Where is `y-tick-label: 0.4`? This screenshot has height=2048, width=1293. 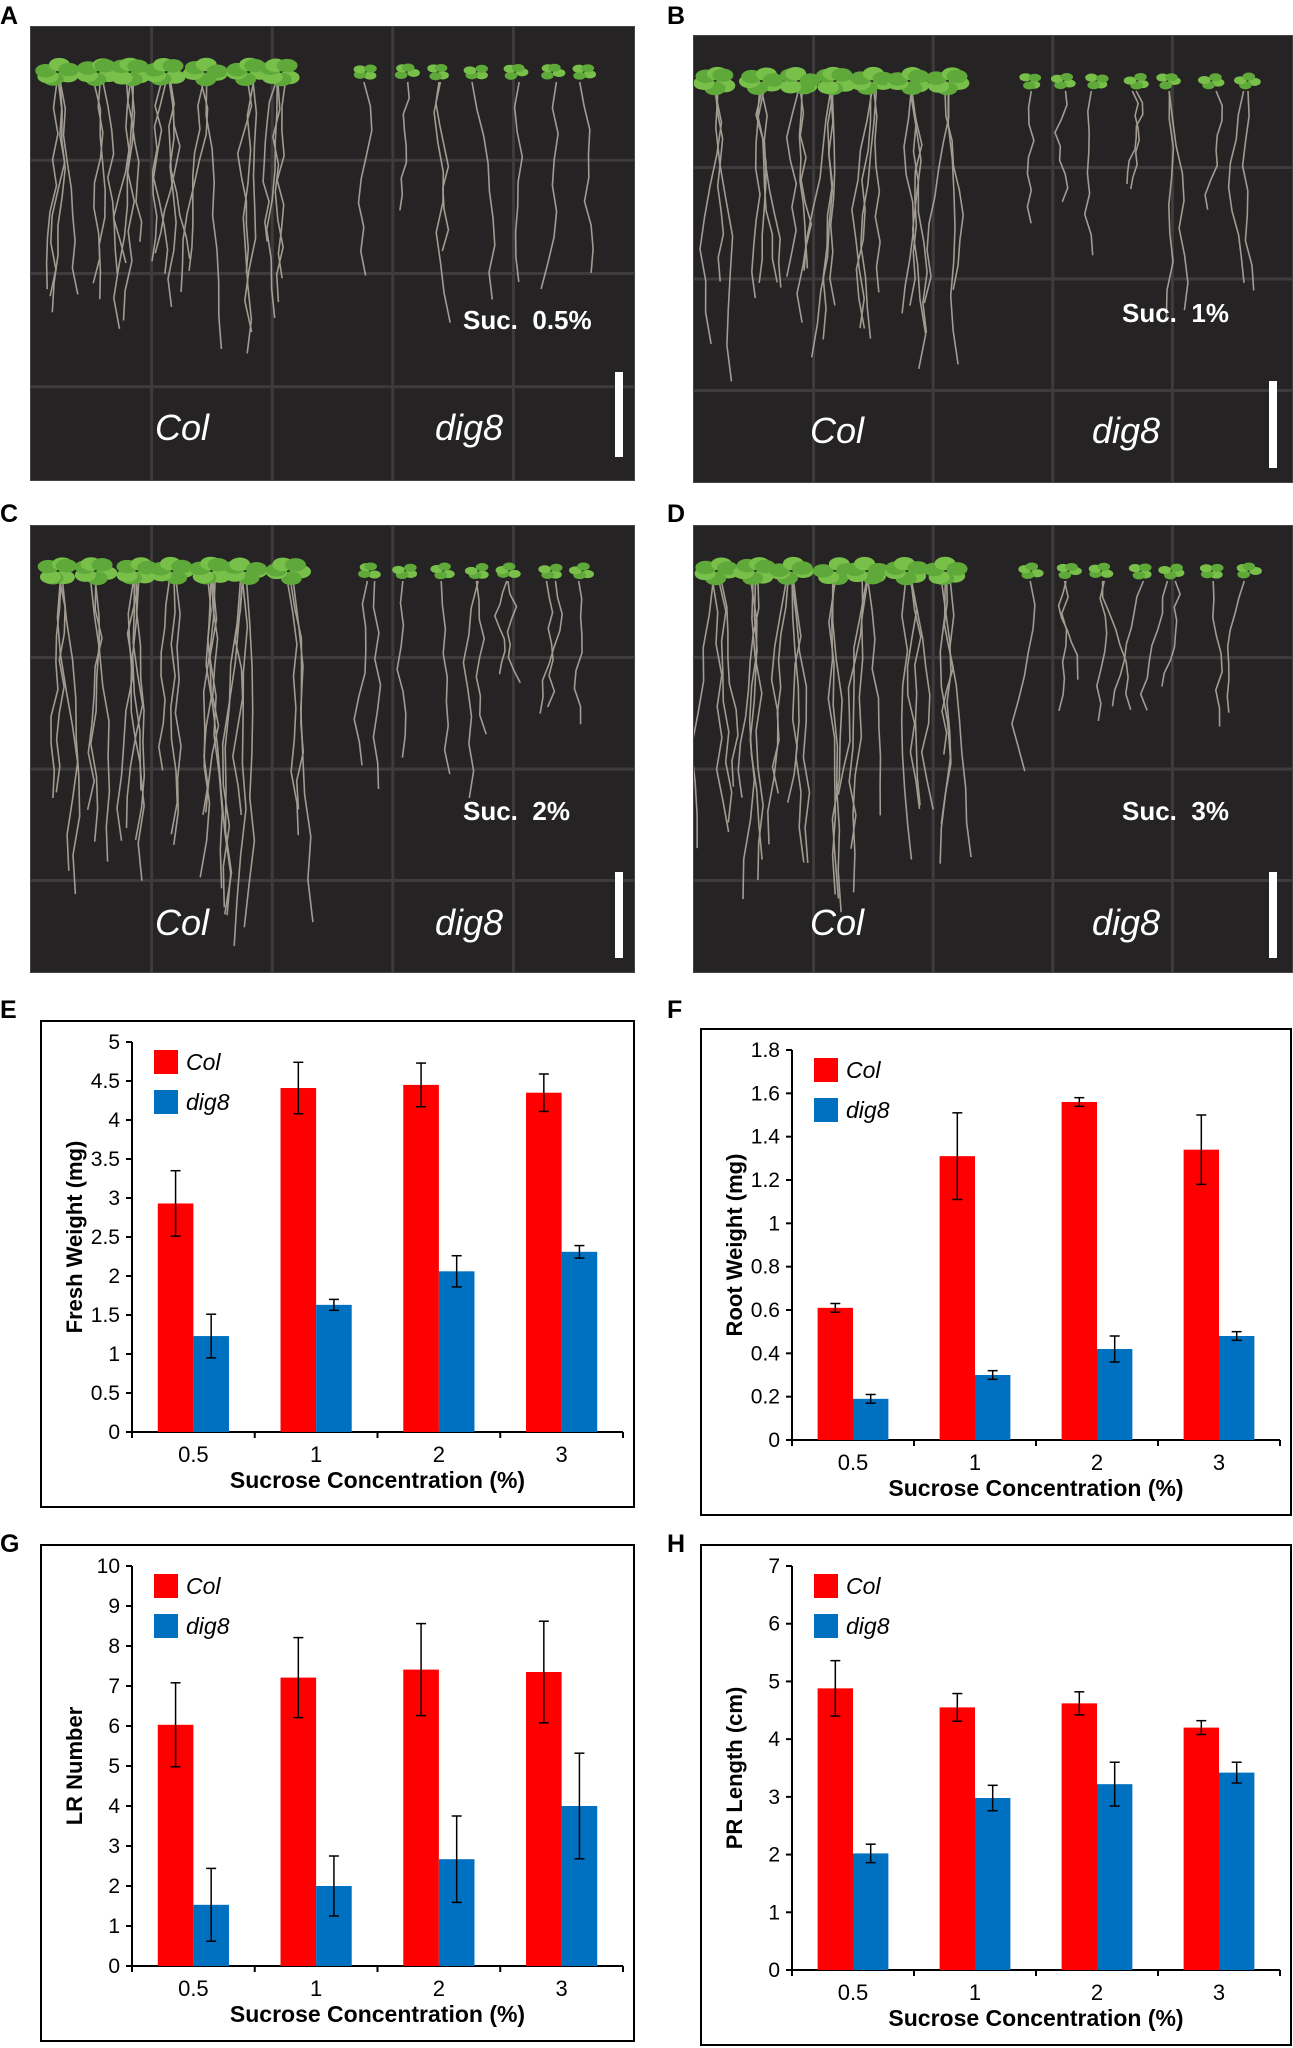
y-tick-label: 0.4 is located at coordinates (766, 1353).